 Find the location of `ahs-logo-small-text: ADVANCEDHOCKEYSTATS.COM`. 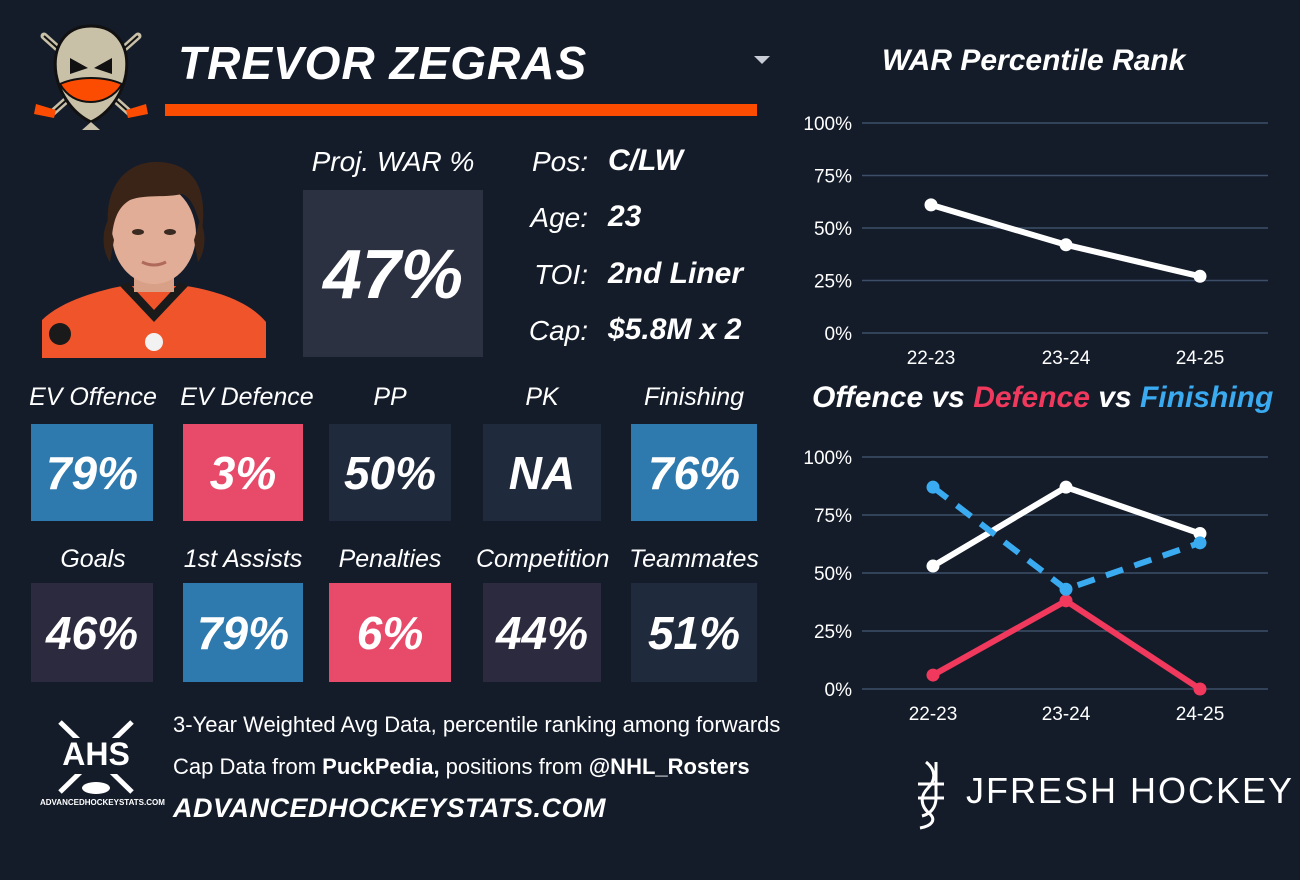

ahs-logo-small-text: ADVANCEDHOCKEYSTATS.COM is located at coordinates (102, 802).